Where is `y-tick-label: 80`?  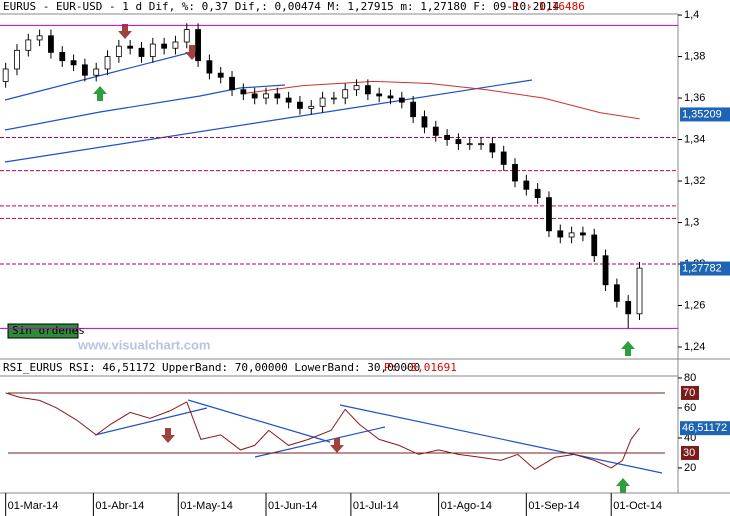
y-tick-label: 80 is located at coordinates (690, 378).